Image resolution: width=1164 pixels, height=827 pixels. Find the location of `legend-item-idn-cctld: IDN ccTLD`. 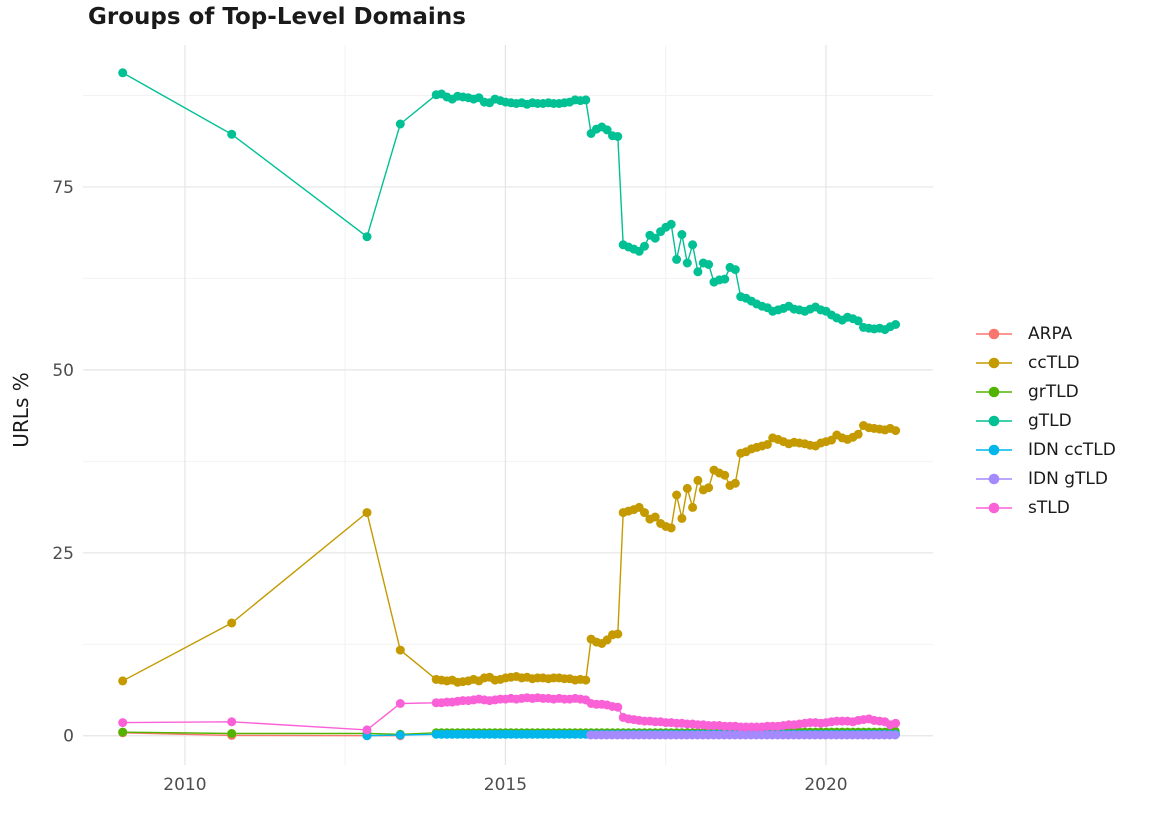

legend-item-idn-cctld: IDN ccTLD is located at coordinates (1046, 449).